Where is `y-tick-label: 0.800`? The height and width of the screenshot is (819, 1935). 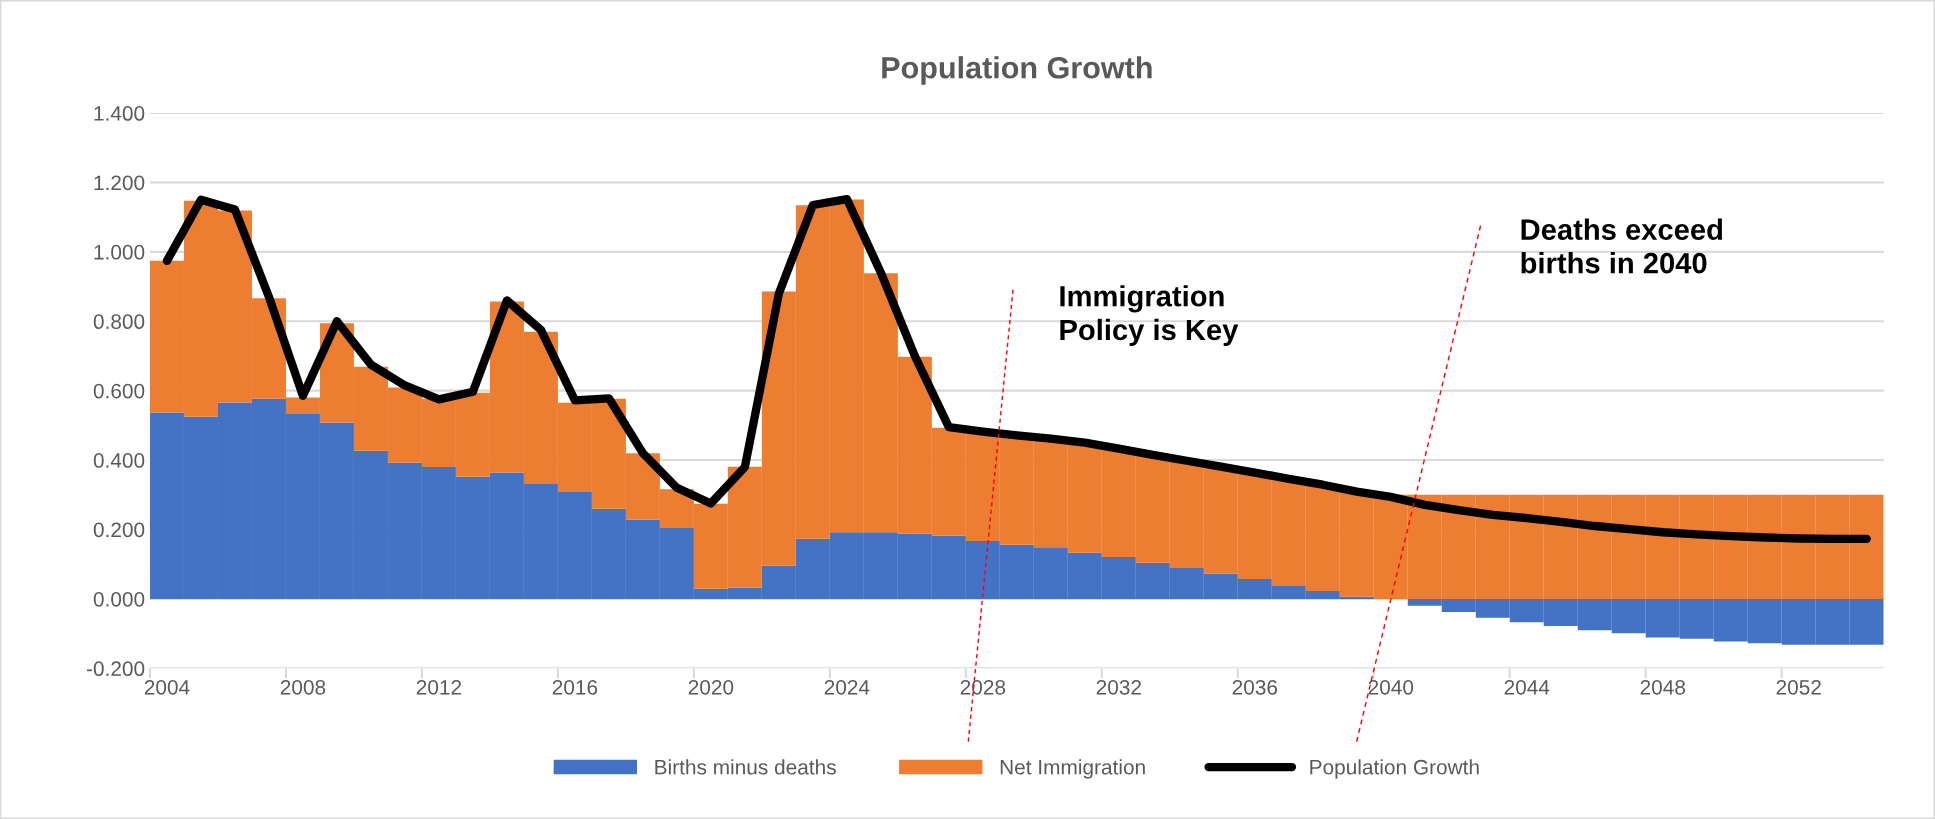 y-tick-label: 0.800 is located at coordinates (119, 322).